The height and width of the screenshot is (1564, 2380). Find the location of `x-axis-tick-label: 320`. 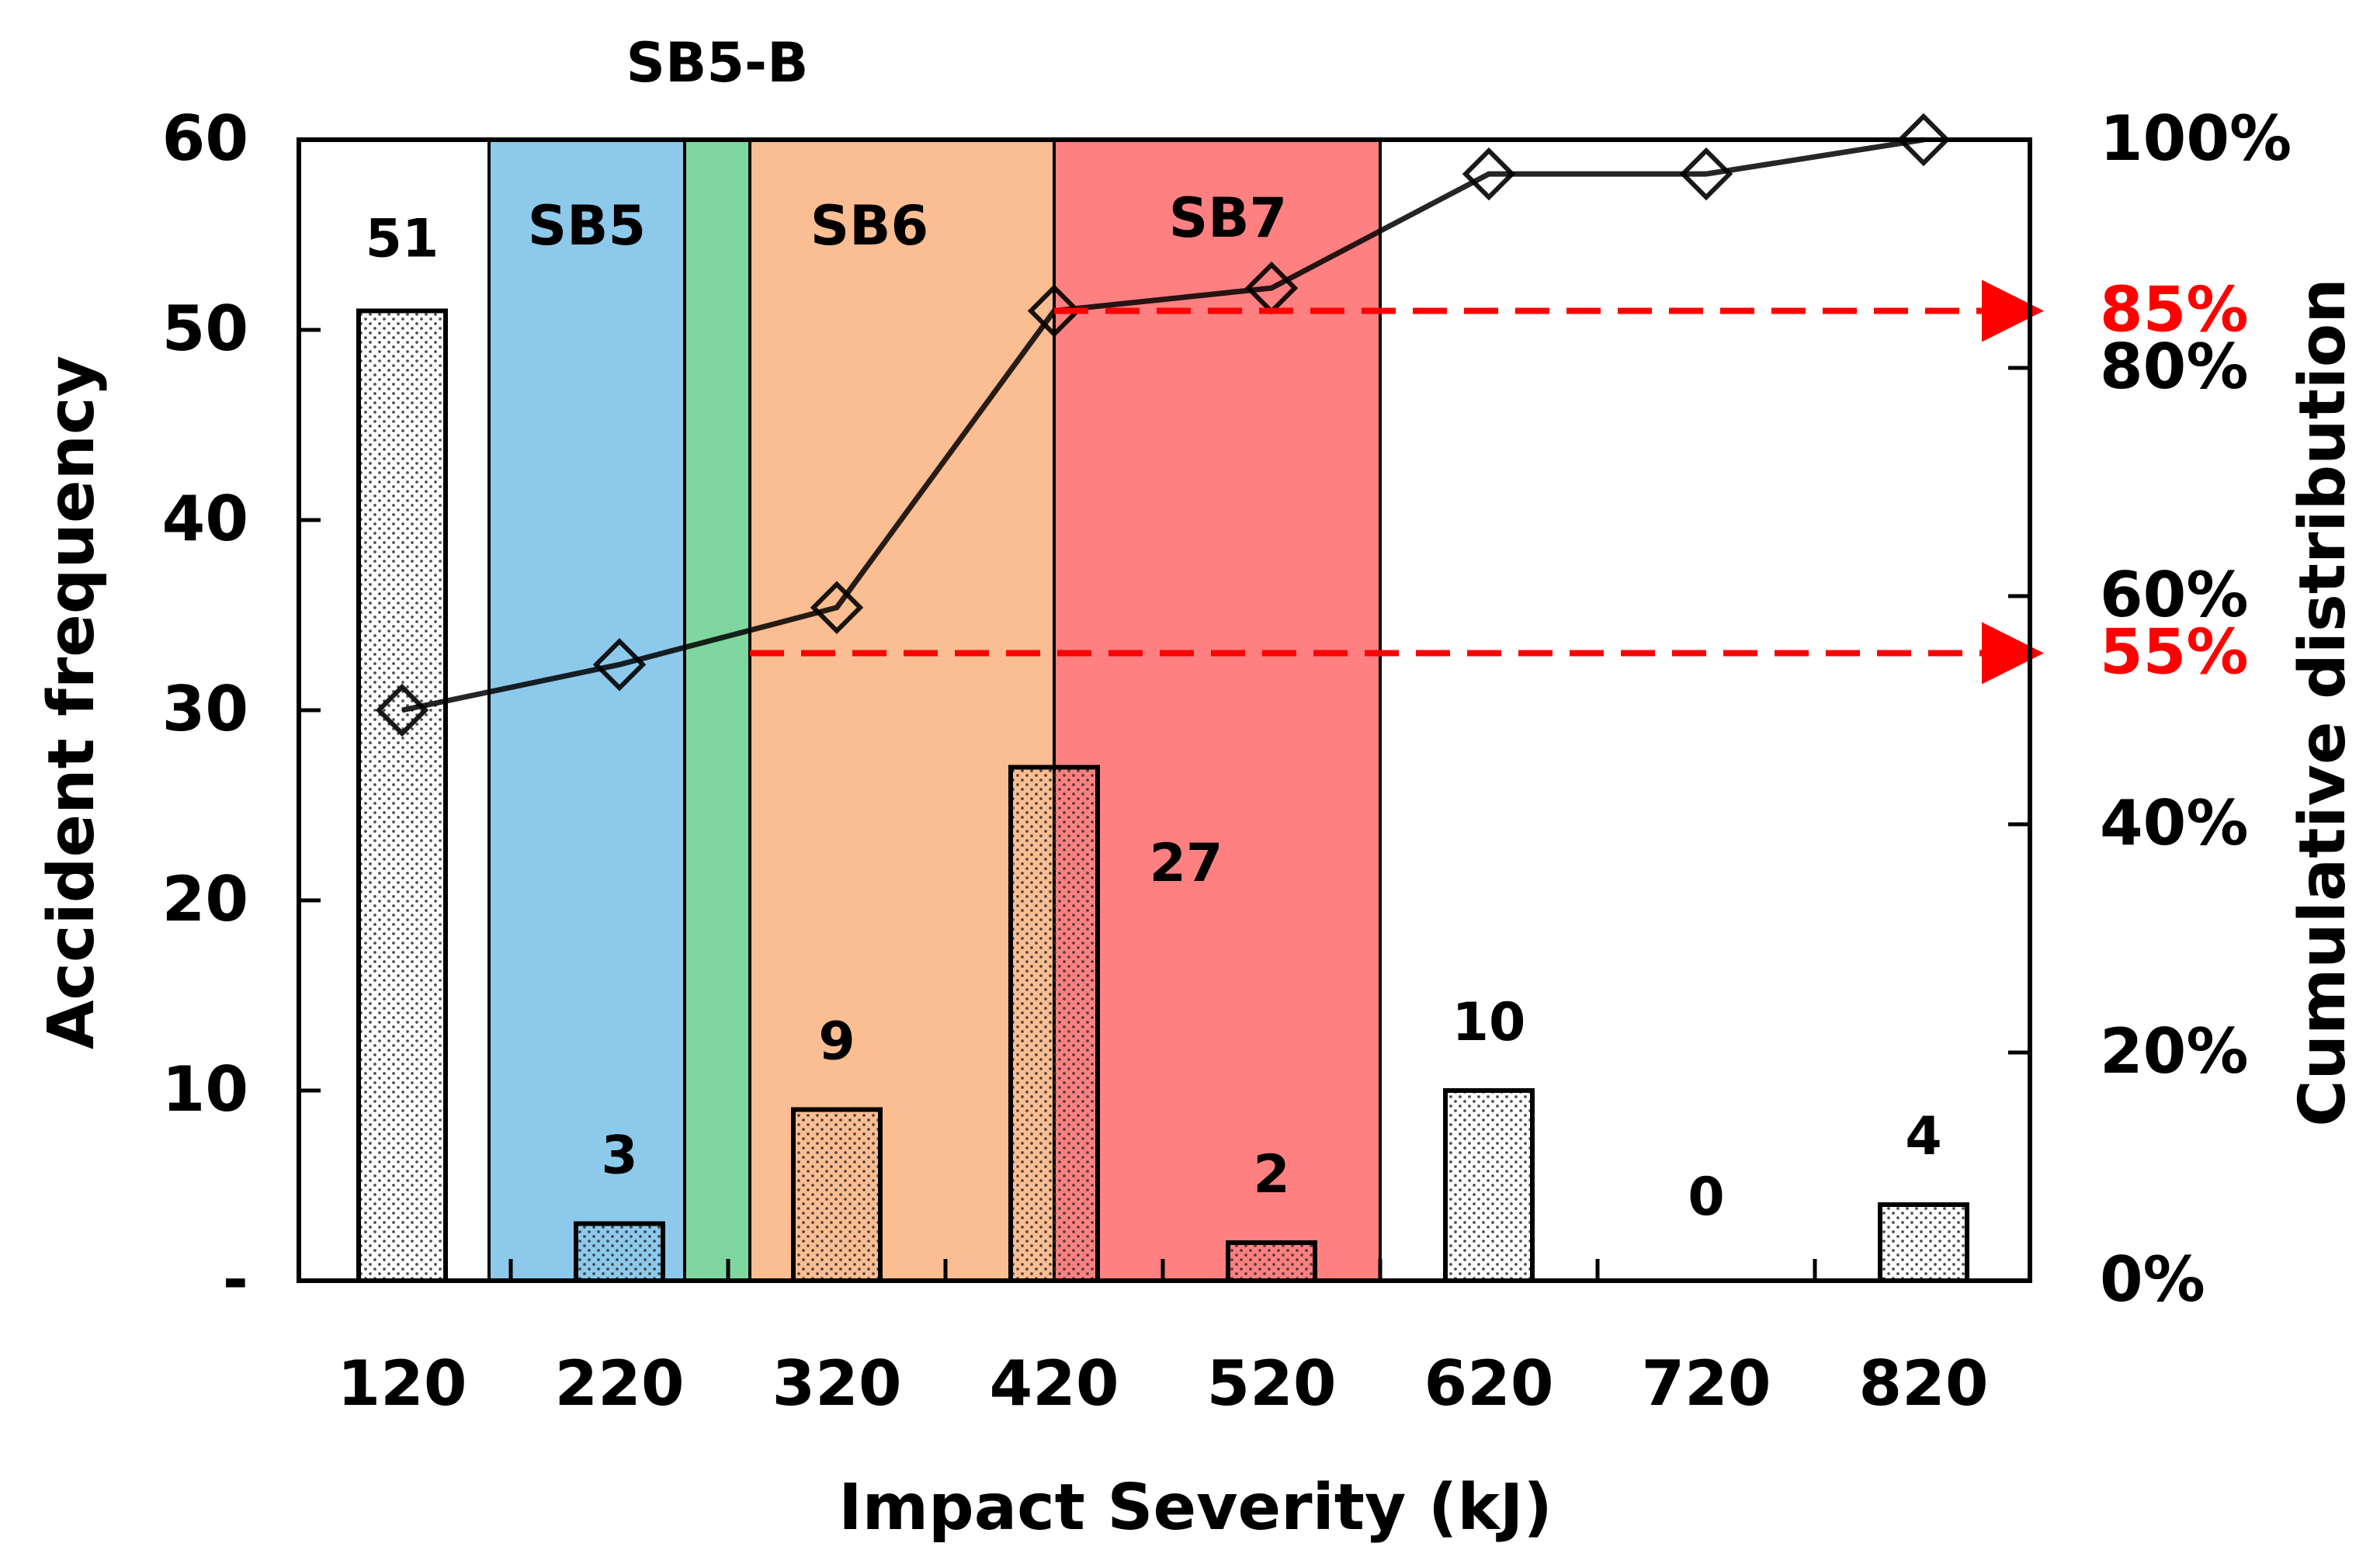

x-axis-tick-label: 320 is located at coordinates (837, 1384).